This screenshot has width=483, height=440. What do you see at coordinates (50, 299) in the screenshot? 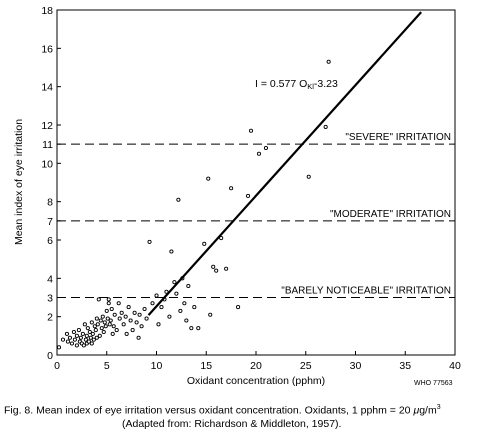
I see `y-tick-label: 3` at bounding box center [50, 299].